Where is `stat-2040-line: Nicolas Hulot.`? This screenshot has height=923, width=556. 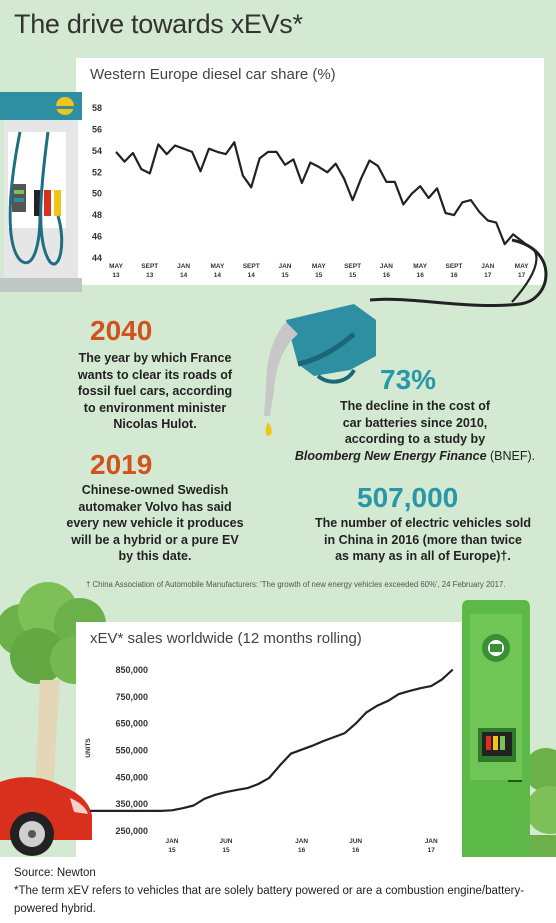
stat-2040-line: Nicolas Hulot. is located at coordinates (155, 424).